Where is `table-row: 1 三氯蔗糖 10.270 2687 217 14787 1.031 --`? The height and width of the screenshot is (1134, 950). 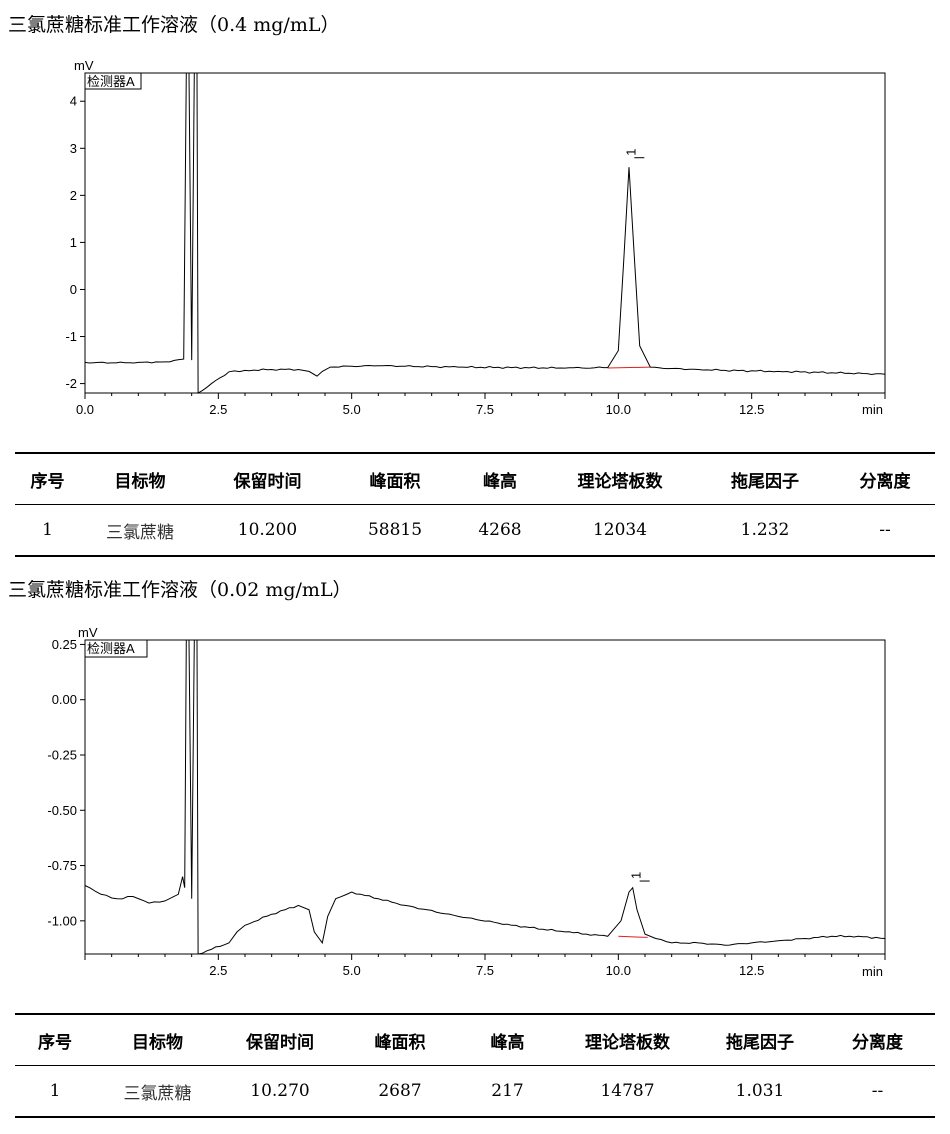
table-row: 1 三氯蔗糖 10.270 2687 217 14787 1.031 -- is located at coordinates (475, 1091).